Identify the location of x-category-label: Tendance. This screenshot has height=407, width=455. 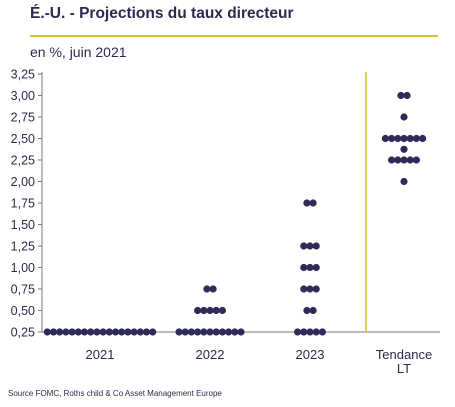
(404, 354).